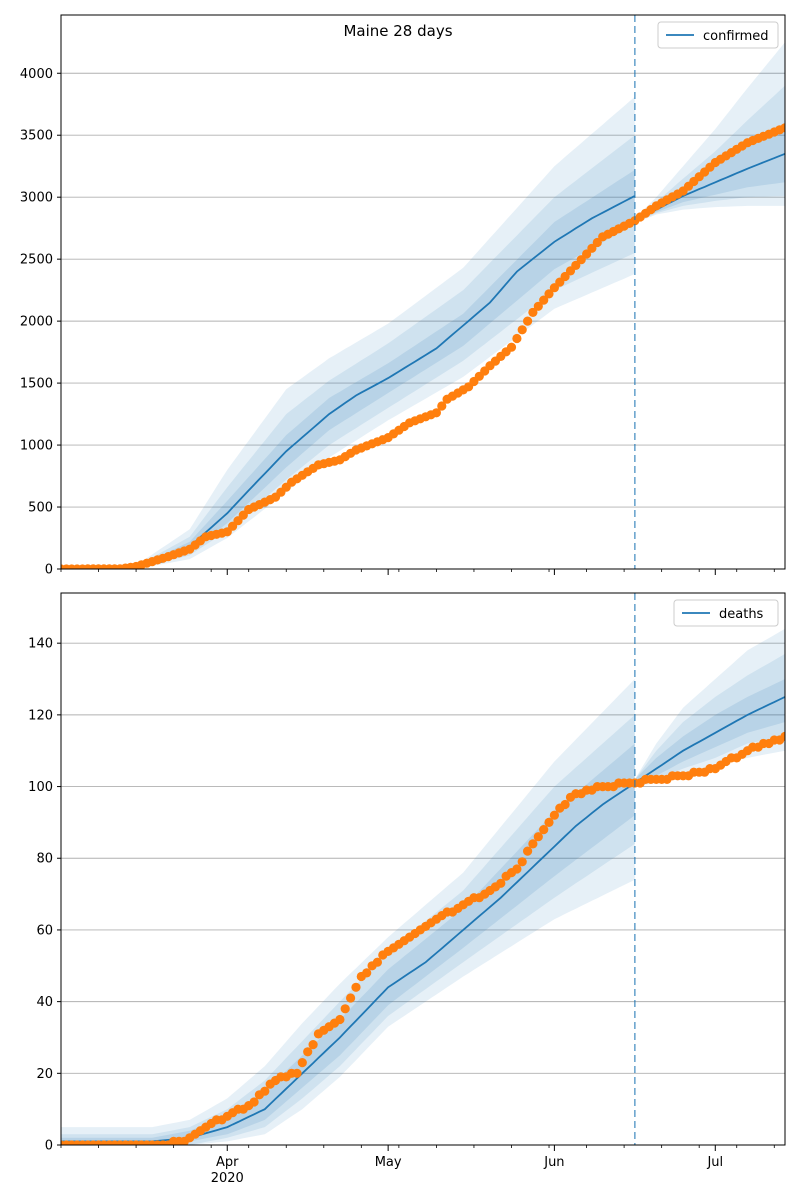 This screenshot has width=800, height=1204. I want to click on y-tick-label: 2000, so click(36, 322).